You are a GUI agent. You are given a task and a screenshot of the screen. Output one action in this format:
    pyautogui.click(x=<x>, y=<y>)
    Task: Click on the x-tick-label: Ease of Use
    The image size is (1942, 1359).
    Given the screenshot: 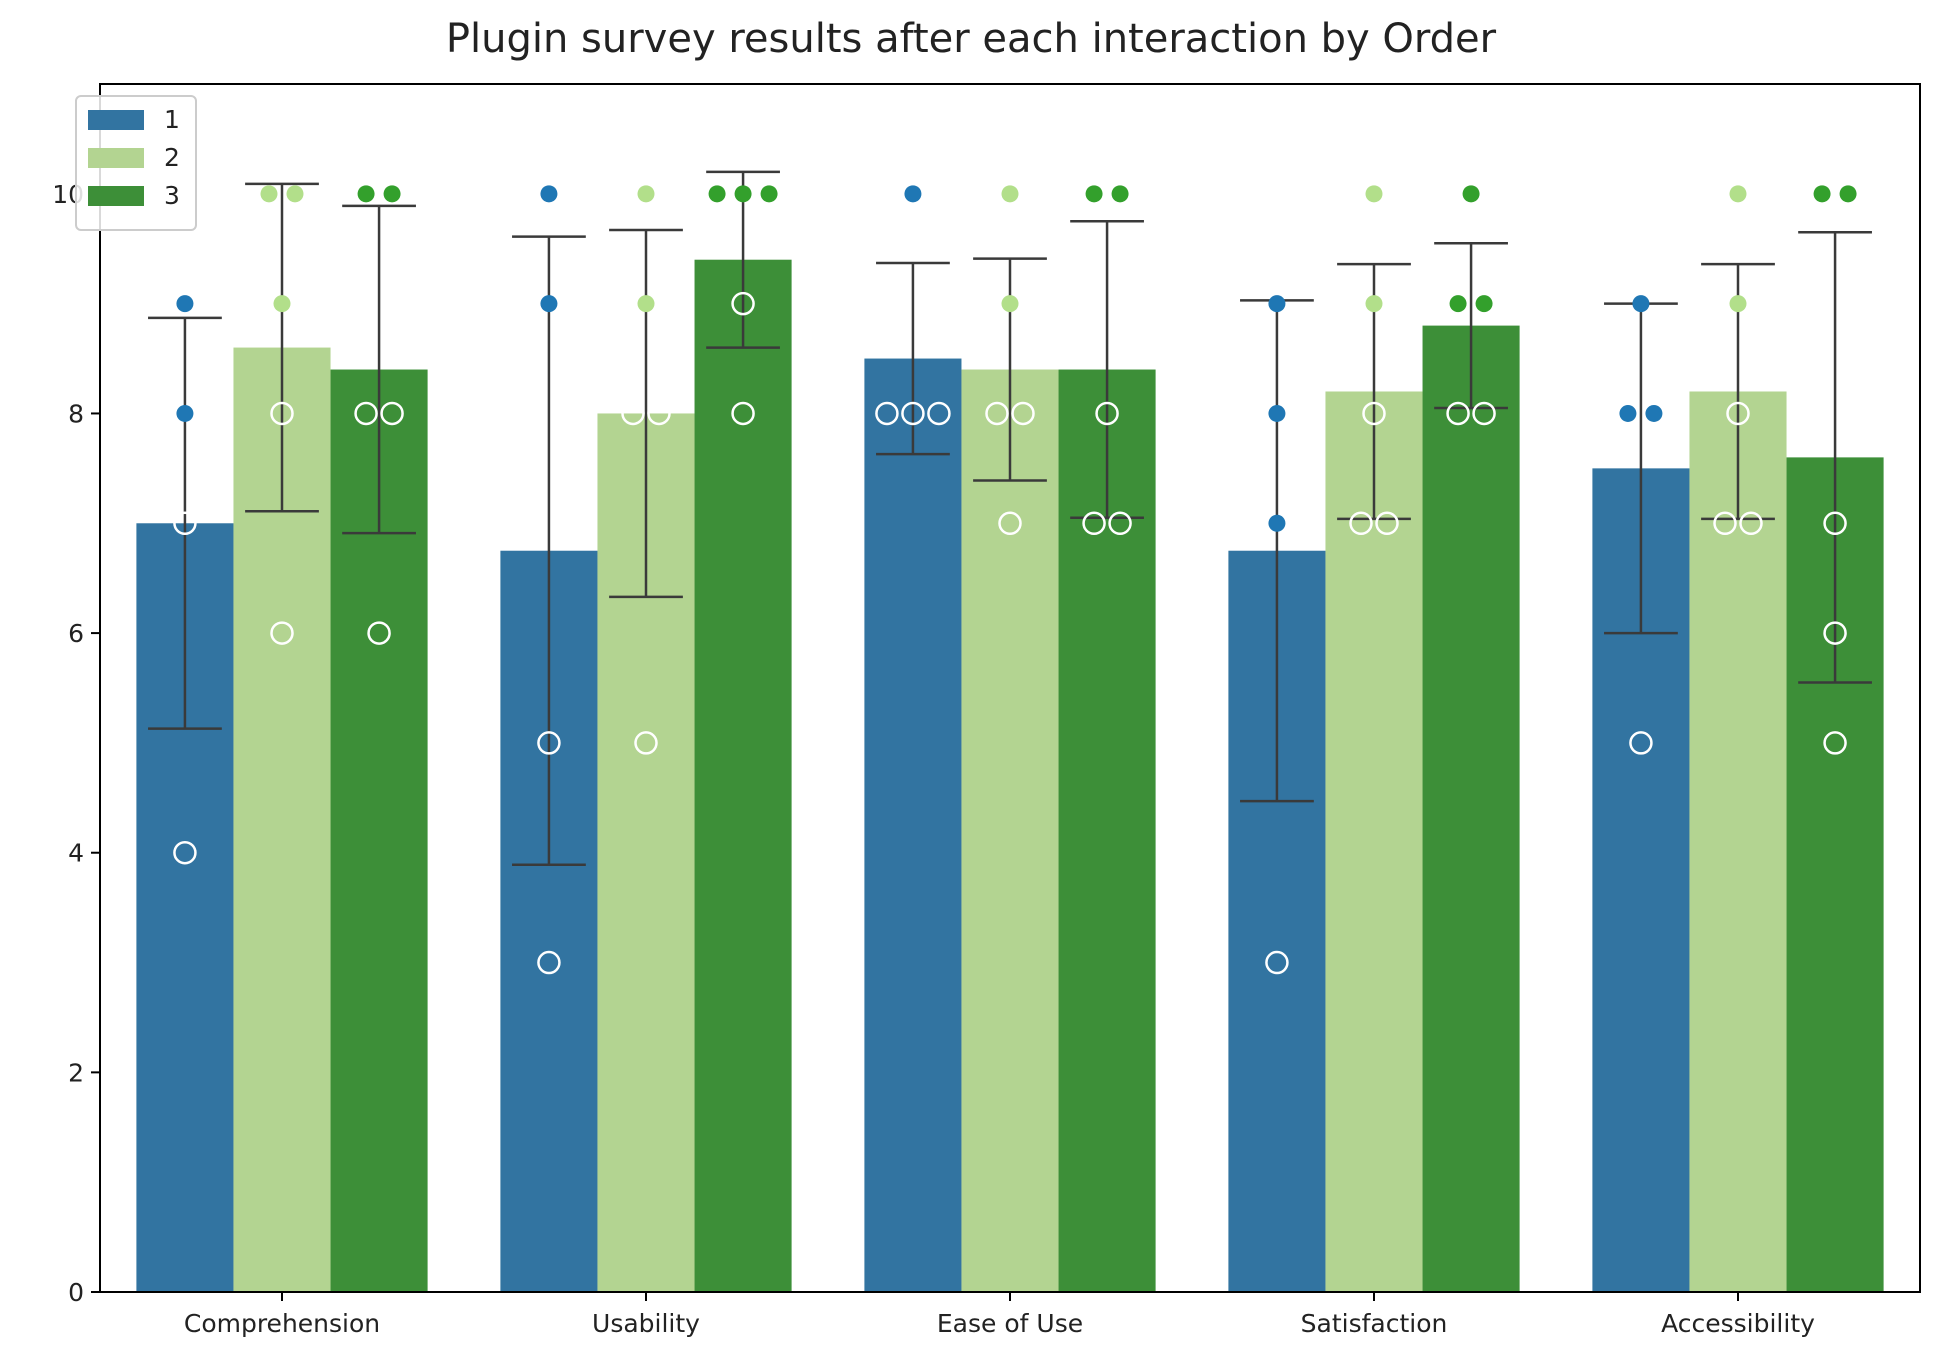 What is the action you would take?
    pyautogui.click(x=1010, y=1323)
    